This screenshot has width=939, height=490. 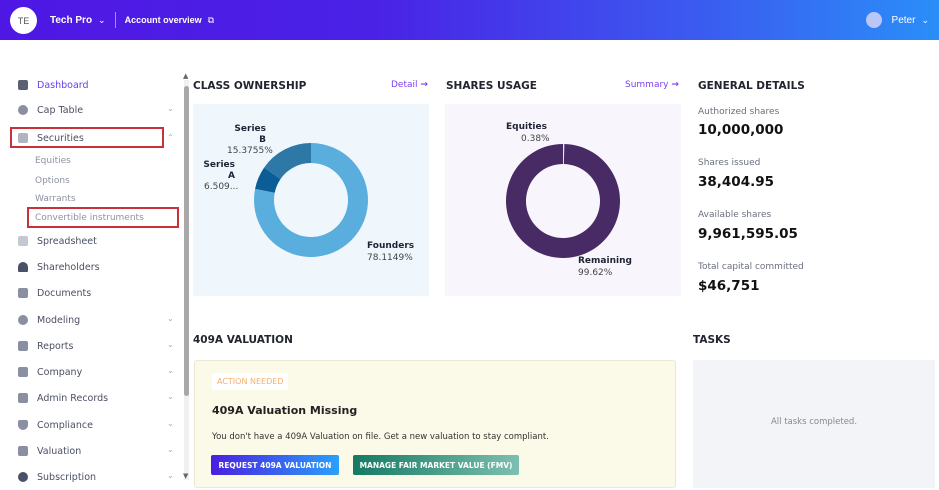 What do you see at coordinates (52, 181) in the screenshot?
I see `sidebar-subitem-options: Options` at bounding box center [52, 181].